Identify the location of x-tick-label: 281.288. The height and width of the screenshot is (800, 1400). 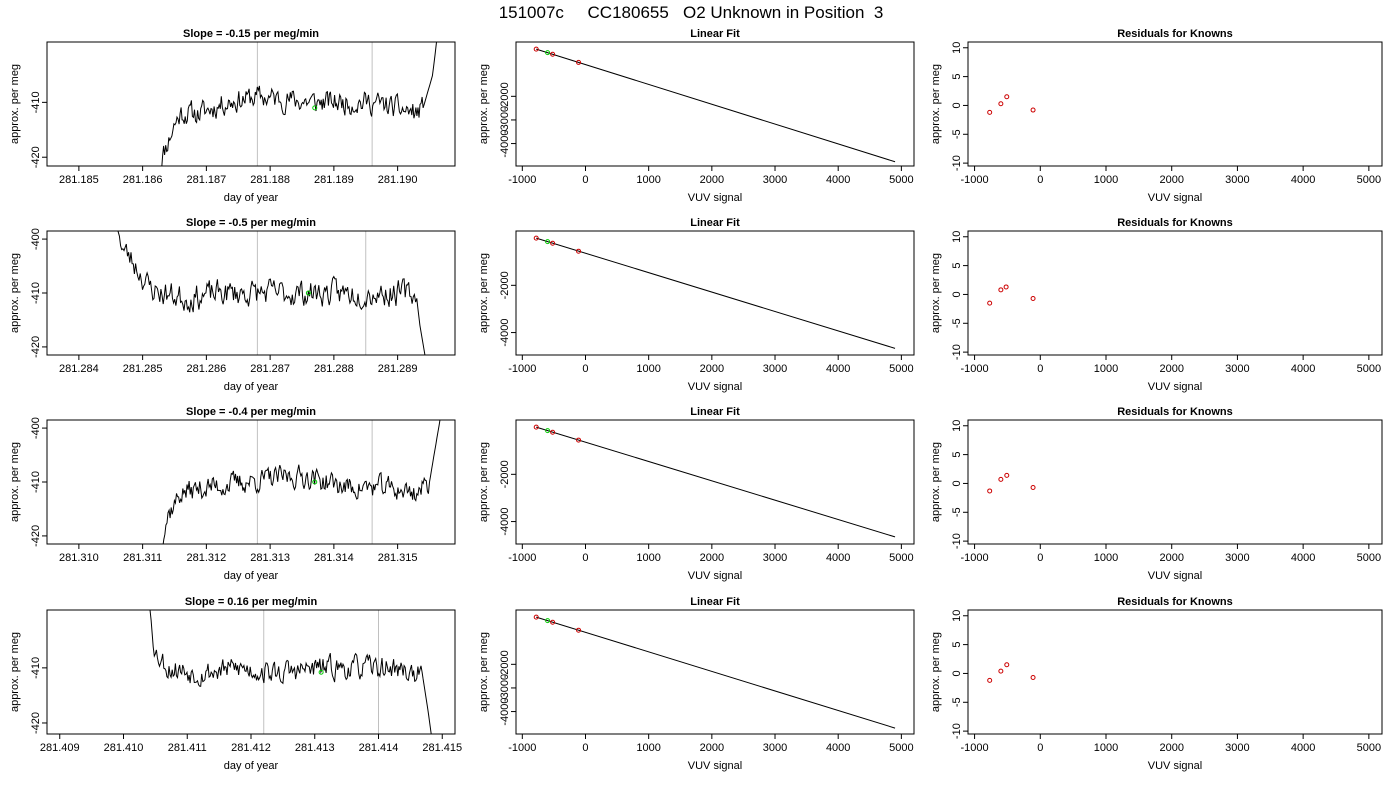
(334, 369).